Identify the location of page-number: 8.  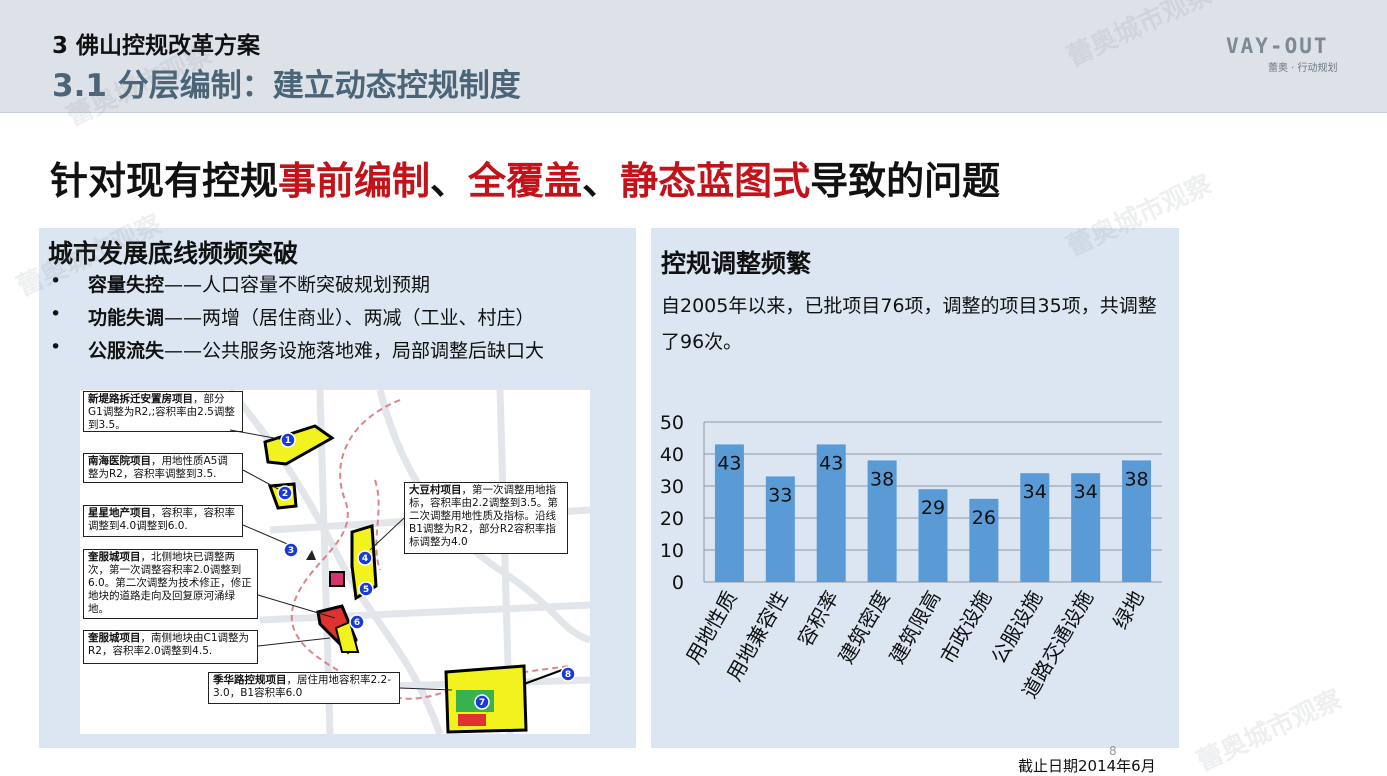
(1113, 751).